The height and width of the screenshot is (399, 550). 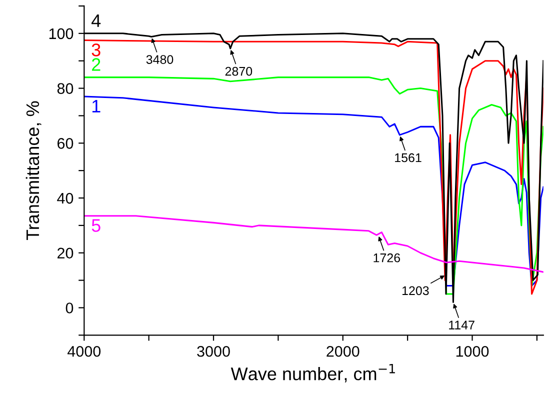 I want to click on annotation: 1561, so click(x=408, y=157).